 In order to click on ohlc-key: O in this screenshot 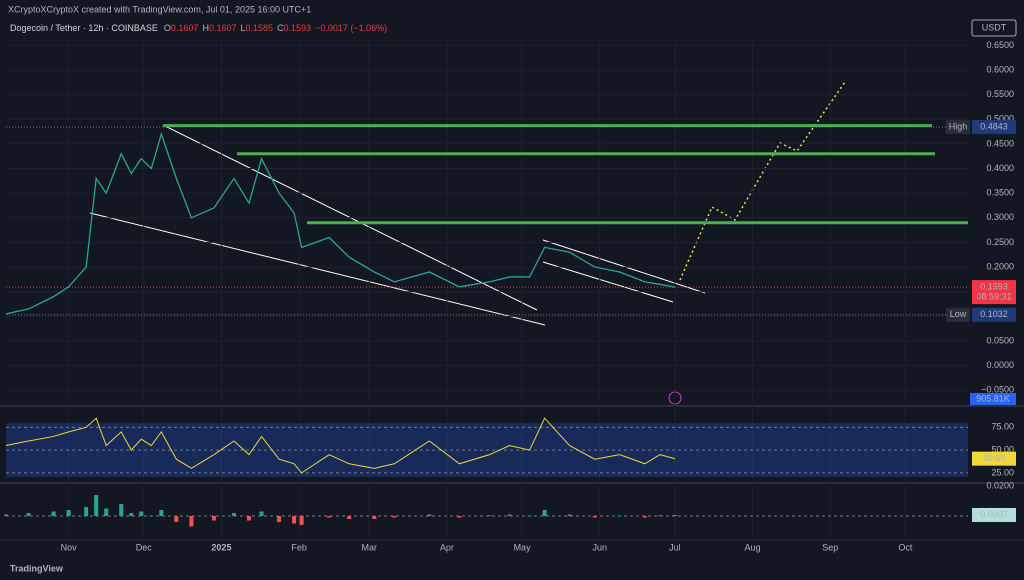, I will do `click(167, 28)`.